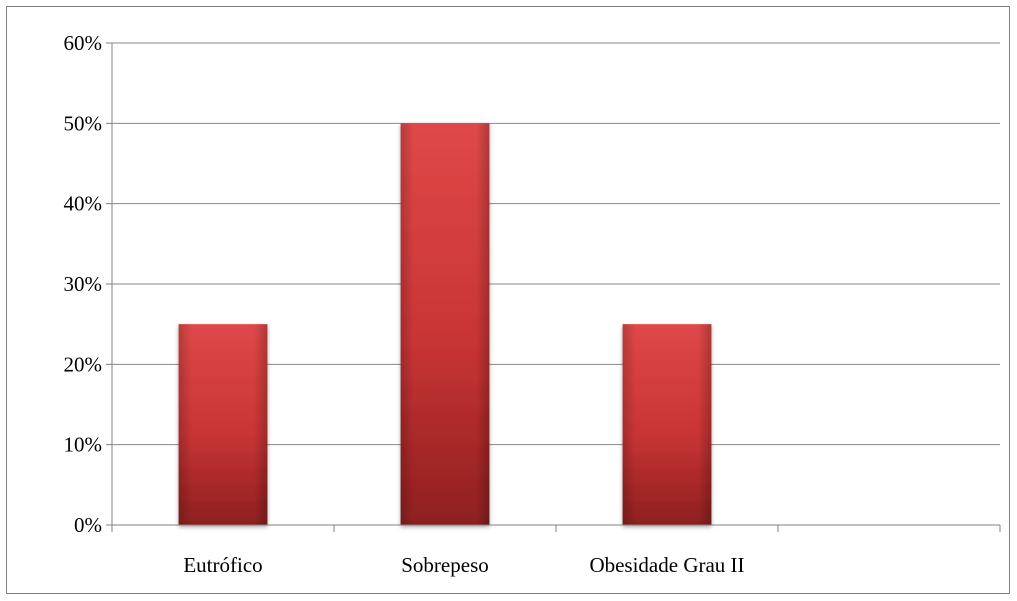 The height and width of the screenshot is (601, 1017). What do you see at coordinates (83, 204) in the screenshot?
I see `y-tick-label: 40%` at bounding box center [83, 204].